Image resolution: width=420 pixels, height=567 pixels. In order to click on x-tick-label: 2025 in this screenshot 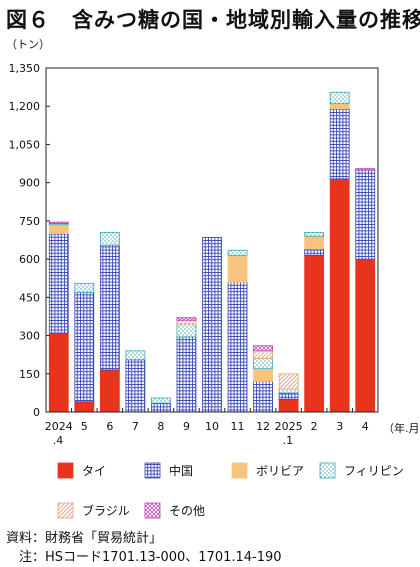, I will do `click(289, 426)`.